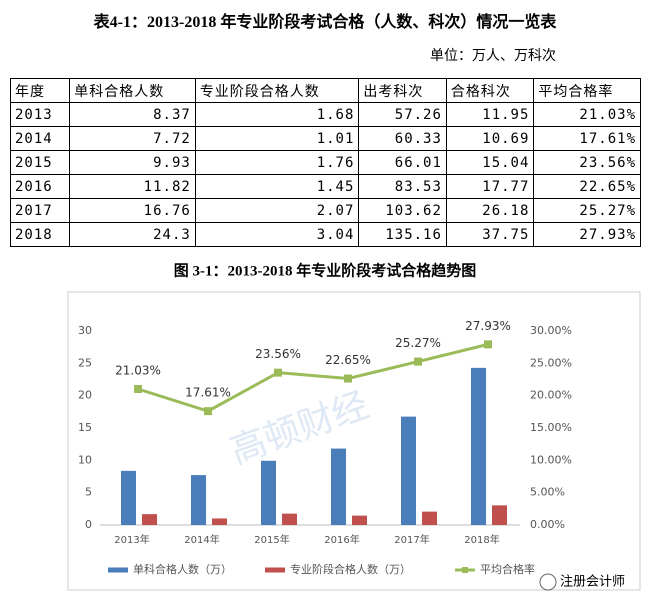 Image resolution: width=650 pixels, height=609 pixels. What do you see at coordinates (481, 539) in the screenshot?
I see `x-tick-label: 2018年` at bounding box center [481, 539].